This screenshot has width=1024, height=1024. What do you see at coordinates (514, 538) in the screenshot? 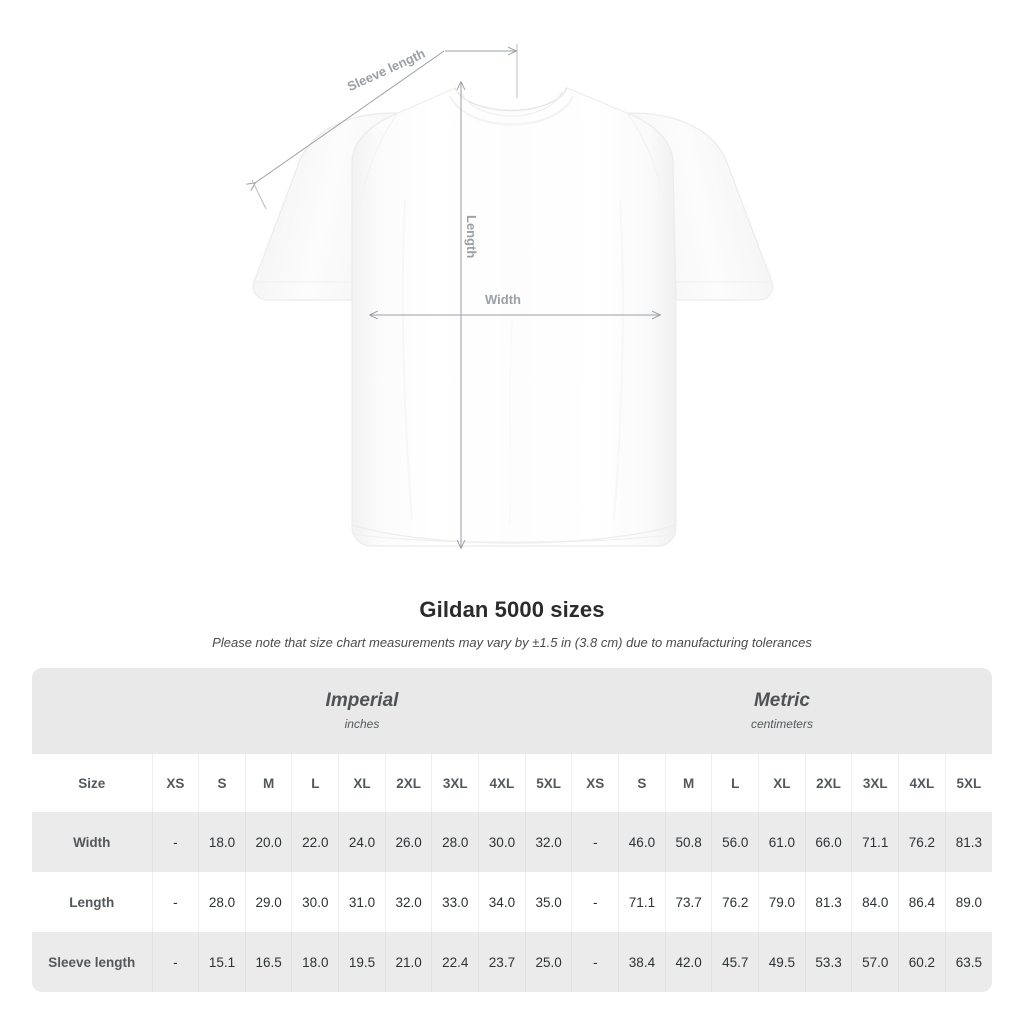
I see `tshirt-bottom-hem` at bounding box center [514, 538].